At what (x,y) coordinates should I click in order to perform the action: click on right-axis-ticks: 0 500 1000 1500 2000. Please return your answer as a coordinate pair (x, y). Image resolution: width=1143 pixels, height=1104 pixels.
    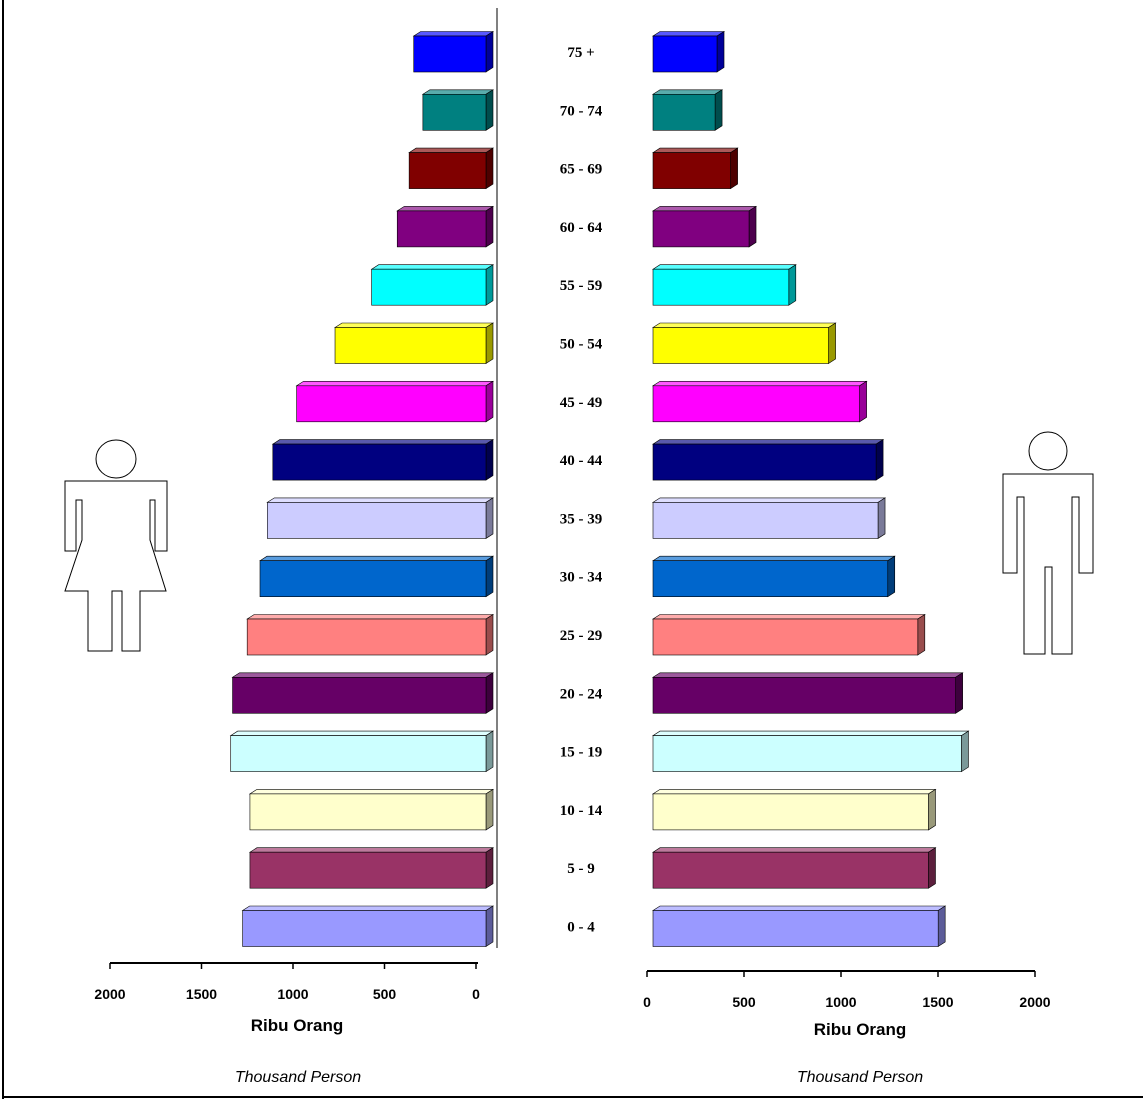
    Looking at the image, I should click on (847, 990).